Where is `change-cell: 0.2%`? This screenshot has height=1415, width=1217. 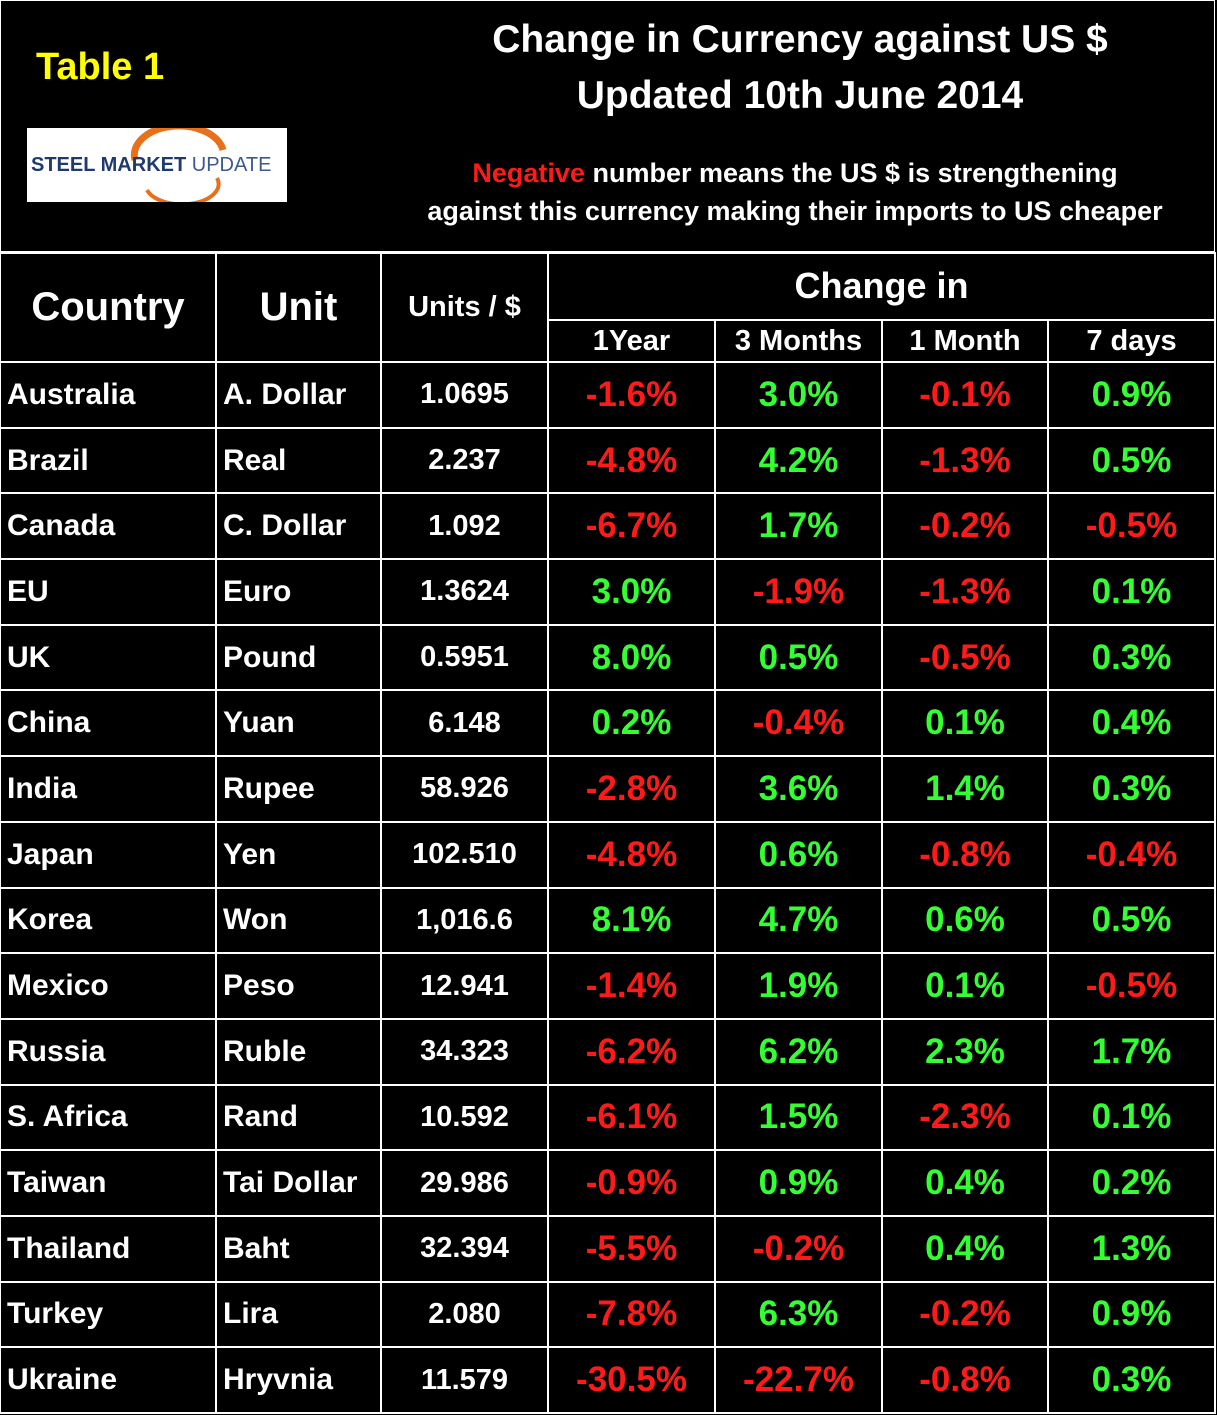 change-cell: 0.2% is located at coordinates (631, 723).